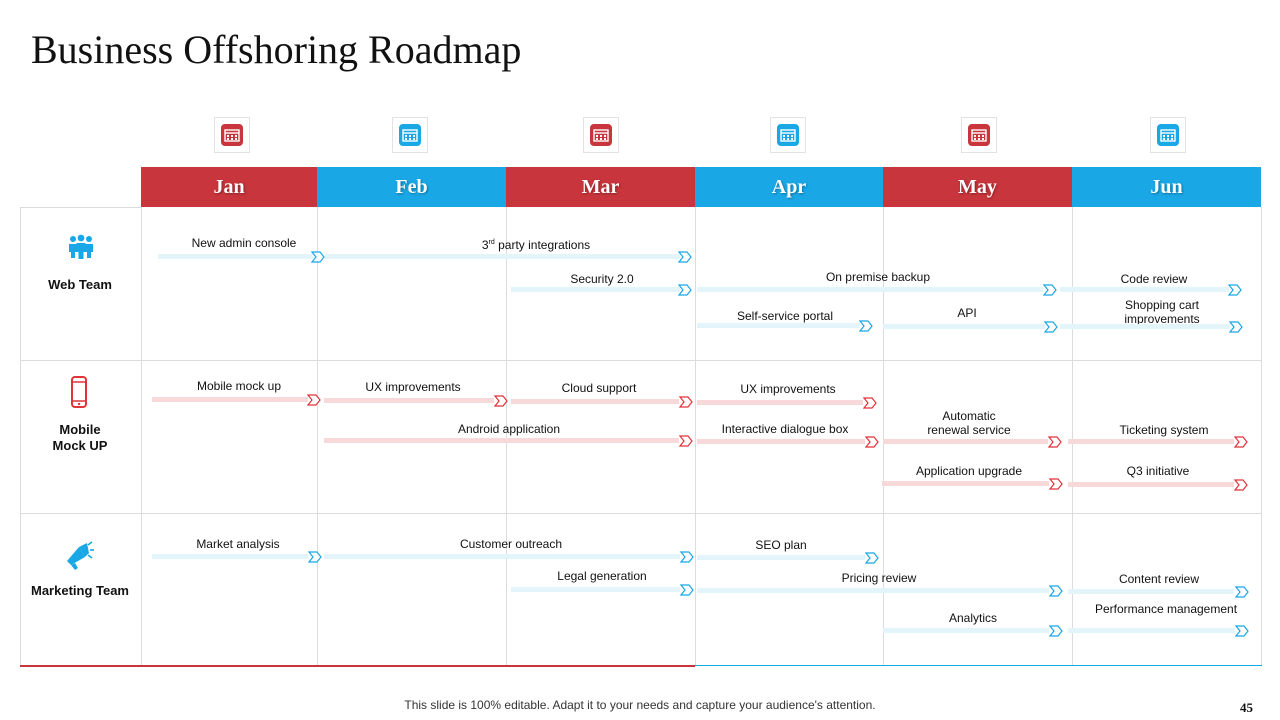  I want to click on month-header-jan: Jan, so click(229, 187).